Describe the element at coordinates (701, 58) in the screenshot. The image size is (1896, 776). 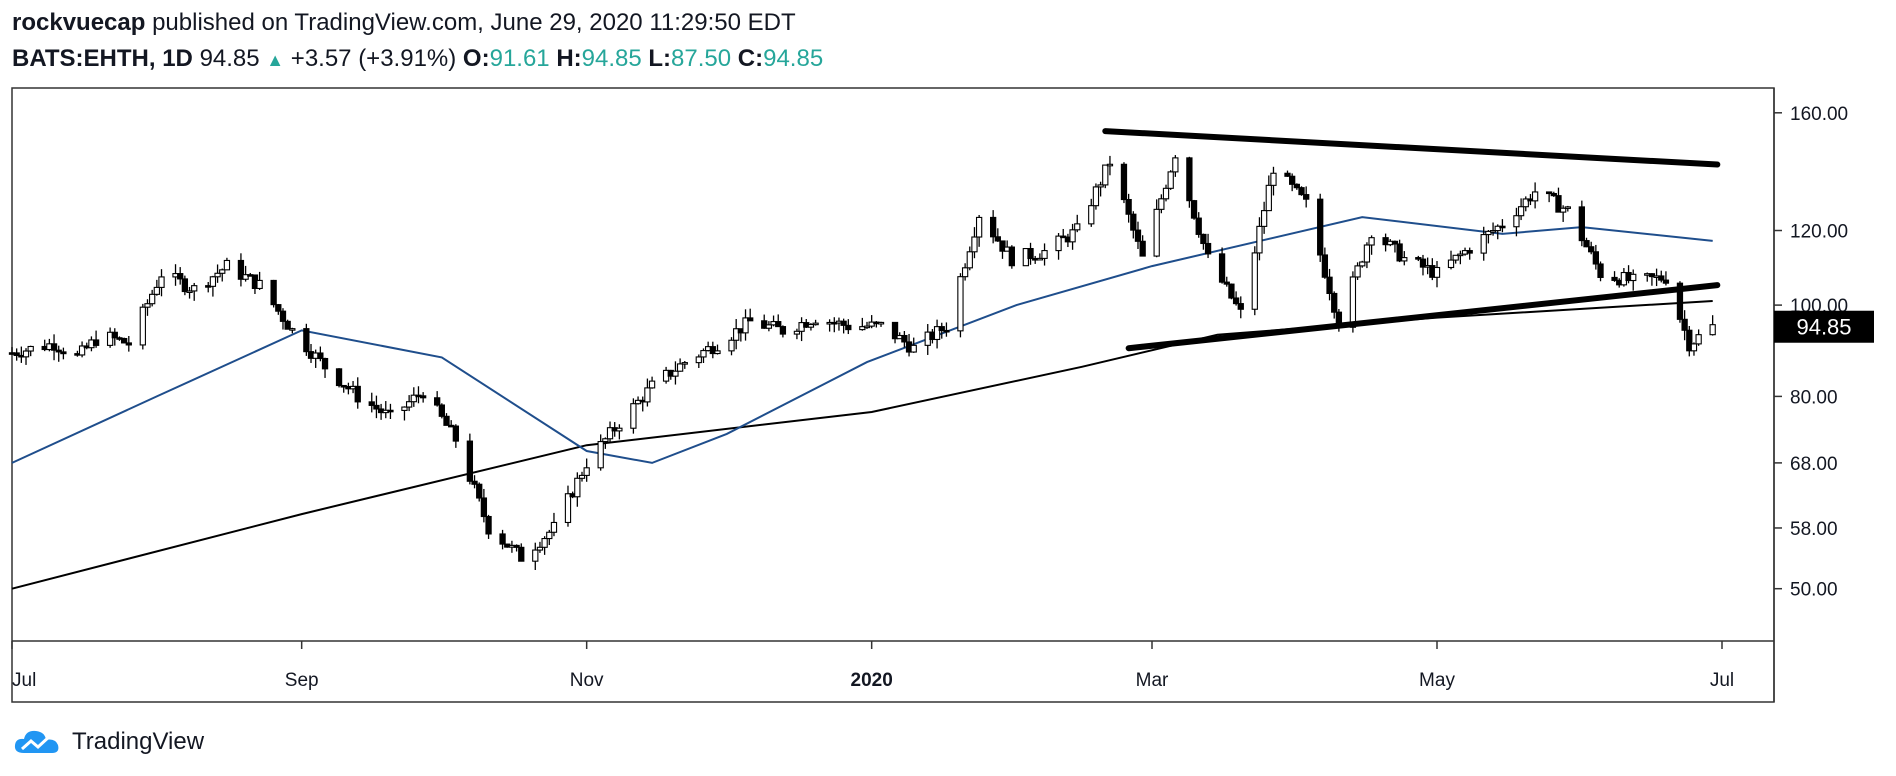
I see `low-value: 87.50` at that location.